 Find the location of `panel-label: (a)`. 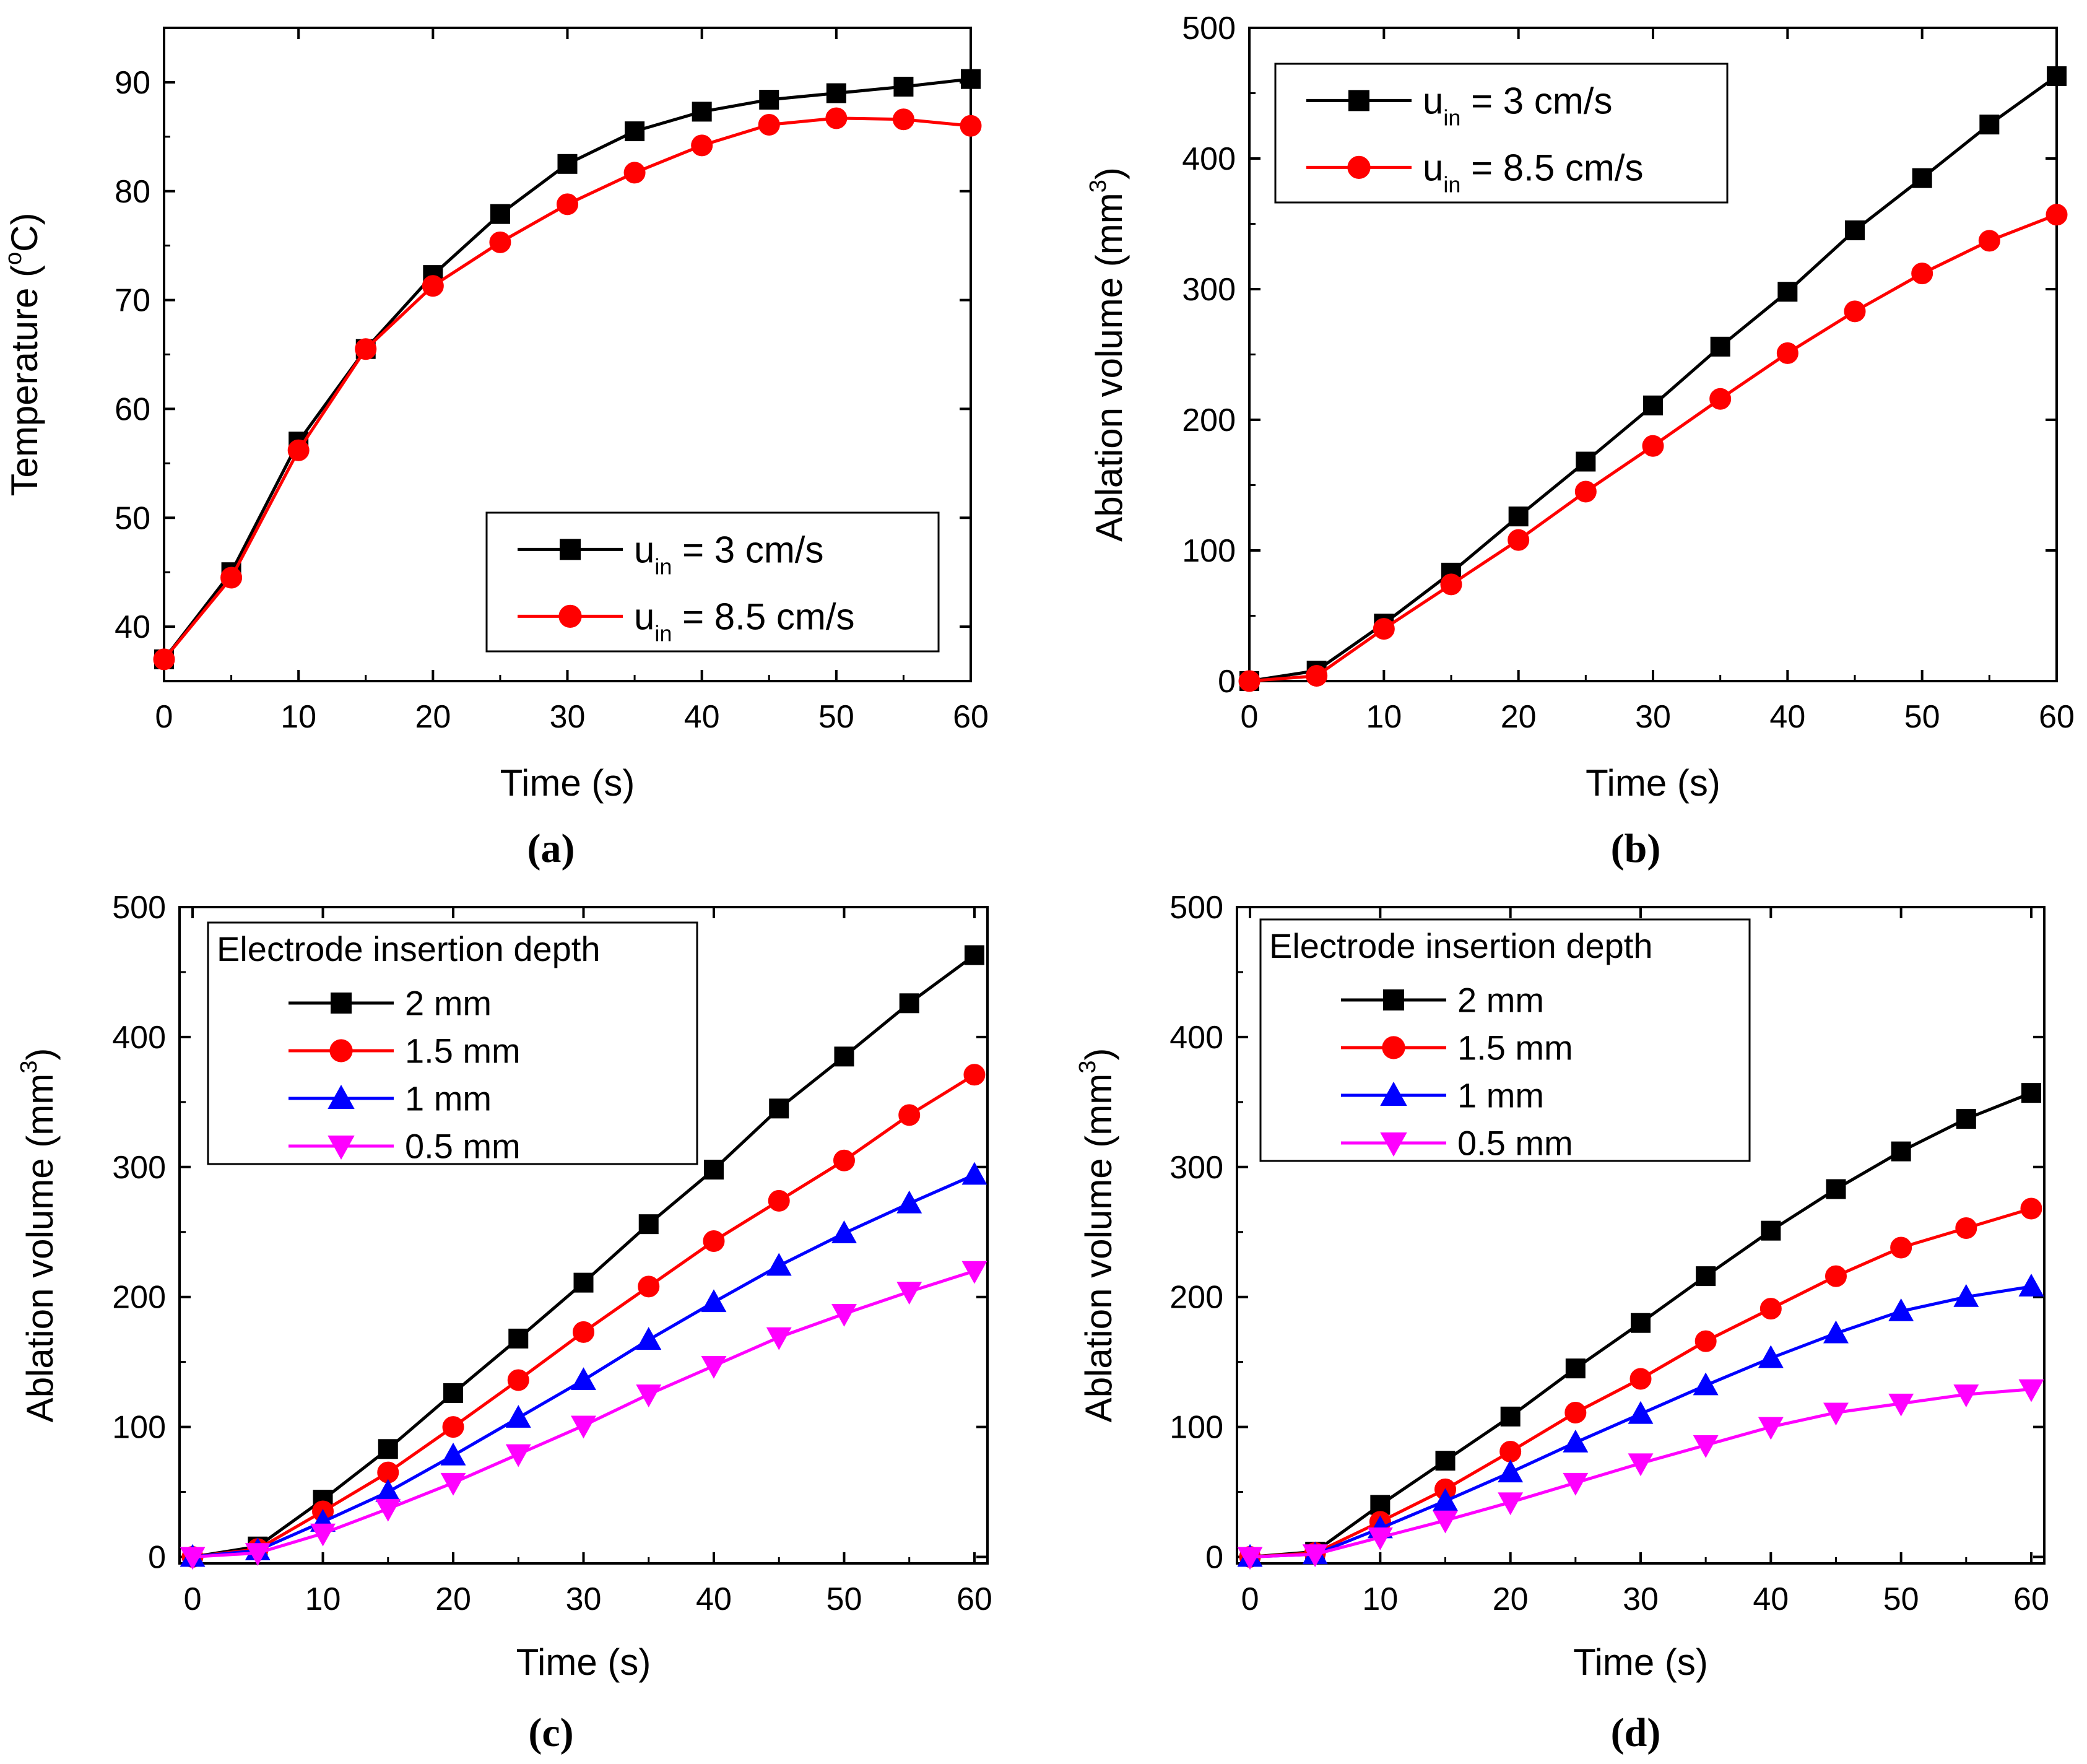

panel-label: (a) is located at coordinates (551, 848).